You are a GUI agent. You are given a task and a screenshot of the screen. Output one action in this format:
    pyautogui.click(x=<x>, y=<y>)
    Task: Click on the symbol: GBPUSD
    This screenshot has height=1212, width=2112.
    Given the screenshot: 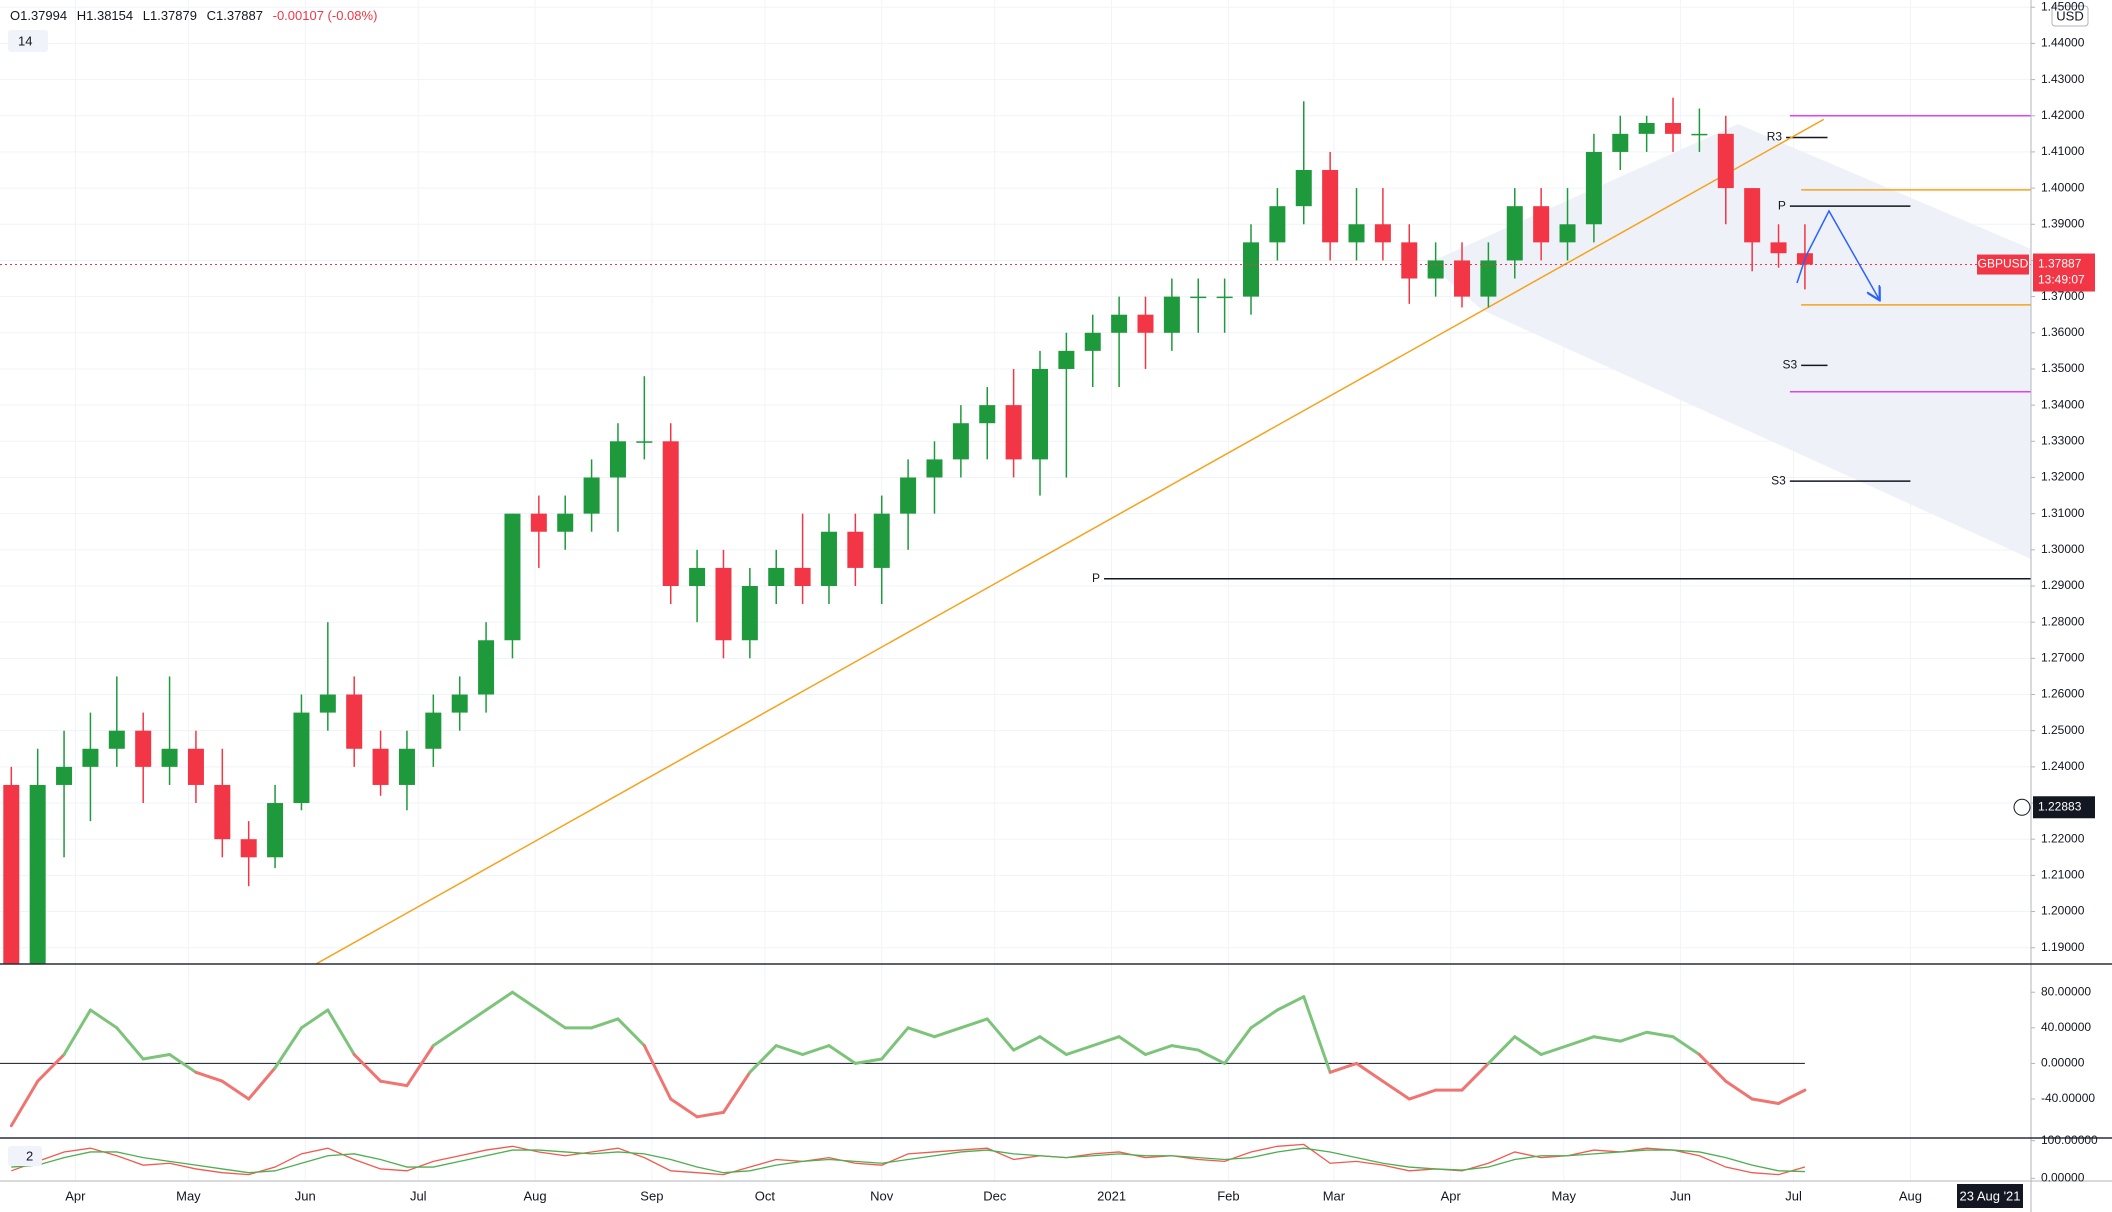 What is the action you would take?
    pyautogui.click(x=2003, y=264)
    